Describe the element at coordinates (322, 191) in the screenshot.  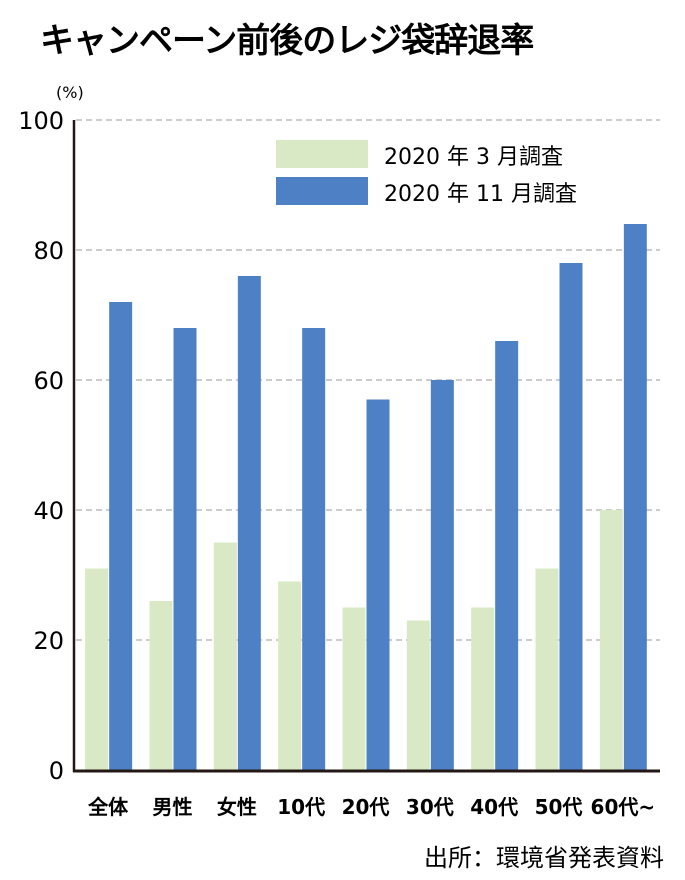
I see `legend-swatch-november` at that location.